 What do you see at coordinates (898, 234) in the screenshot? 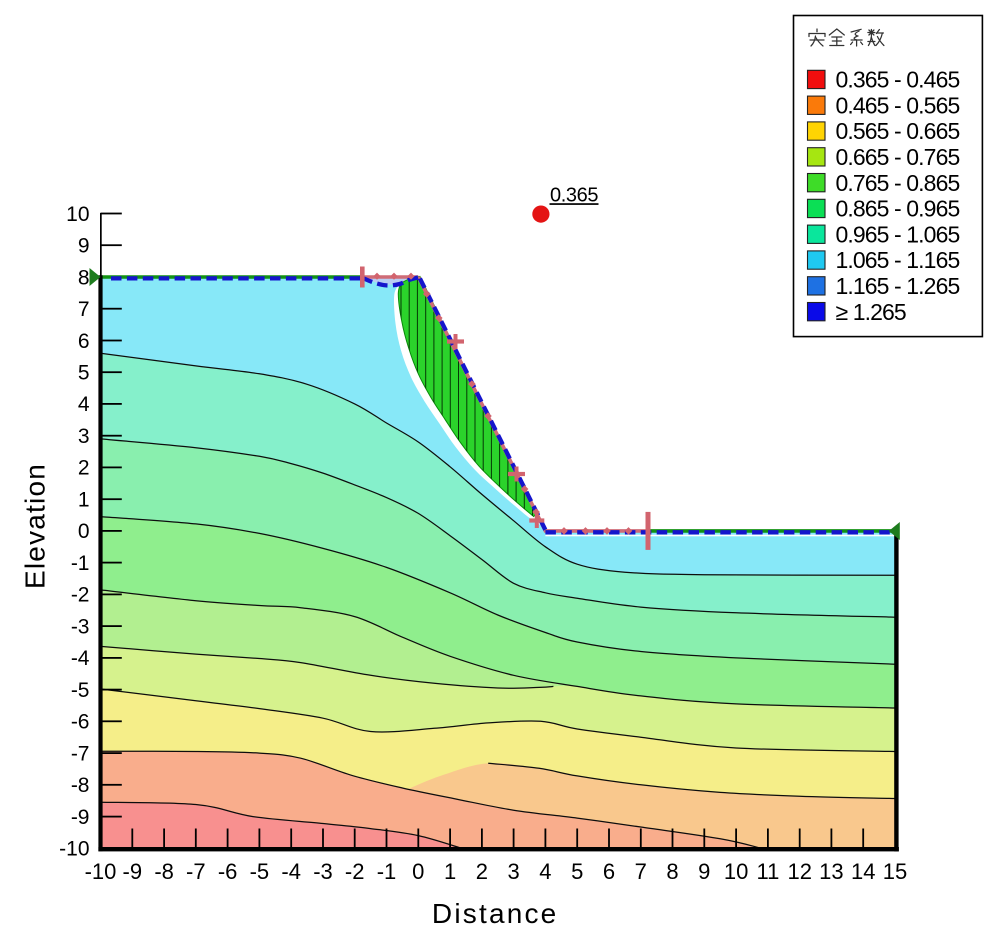
I see `svg-text: 0.965 - 1.065` at bounding box center [898, 234].